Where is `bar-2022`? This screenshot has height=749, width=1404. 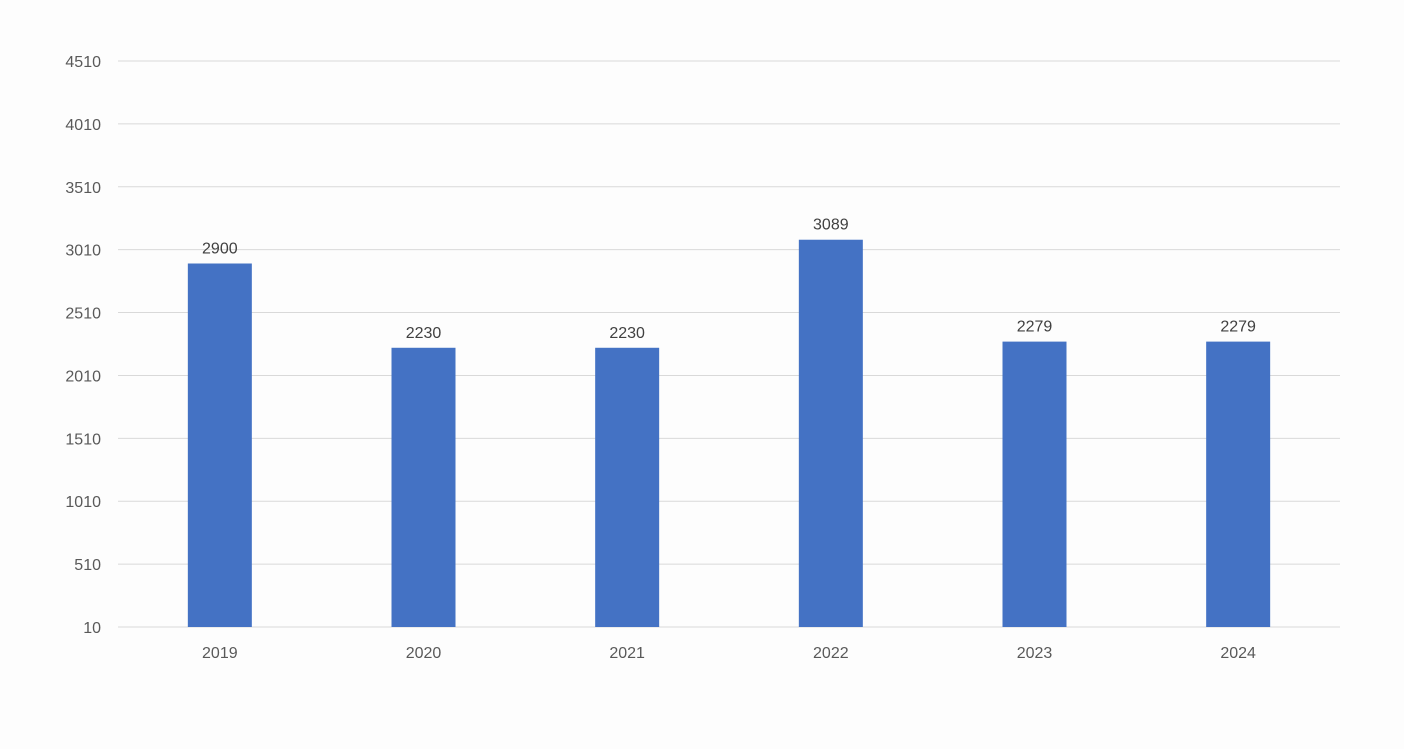
bar-2022 is located at coordinates (830, 433).